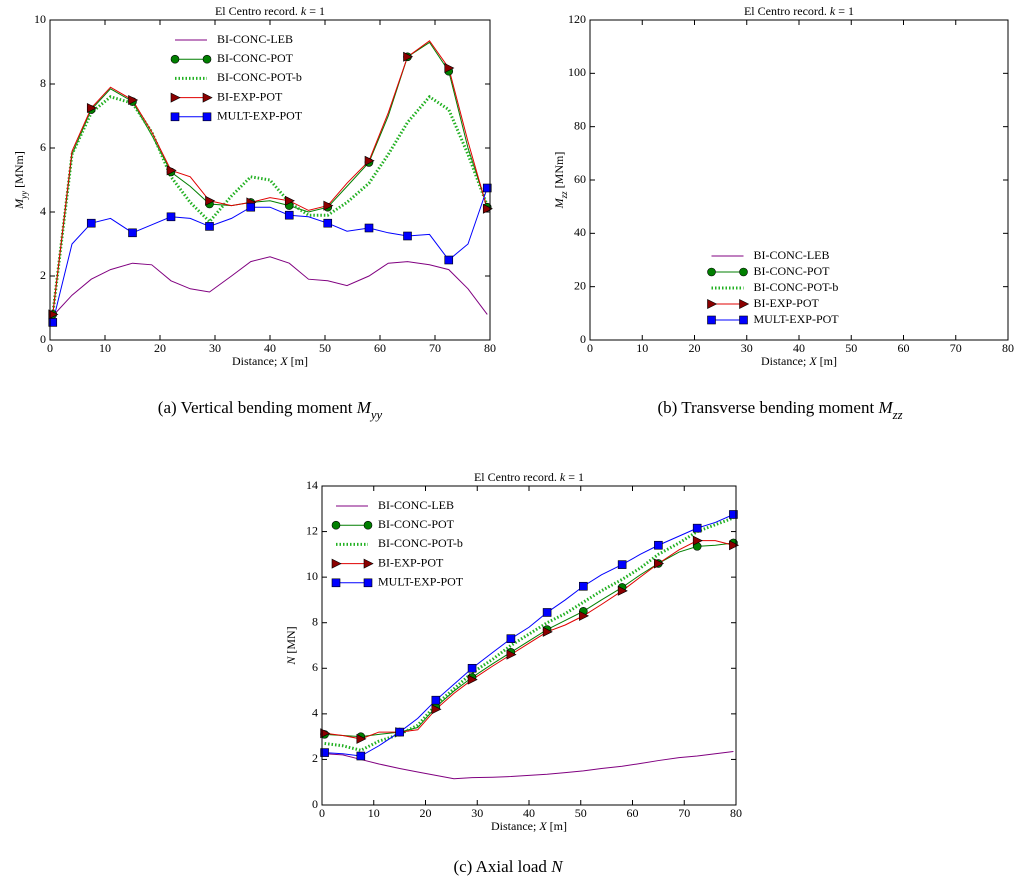 The height and width of the screenshot is (884, 1015). What do you see at coordinates (416, 524) in the screenshot?
I see `legend-label: BI-CONC-POT` at bounding box center [416, 524].